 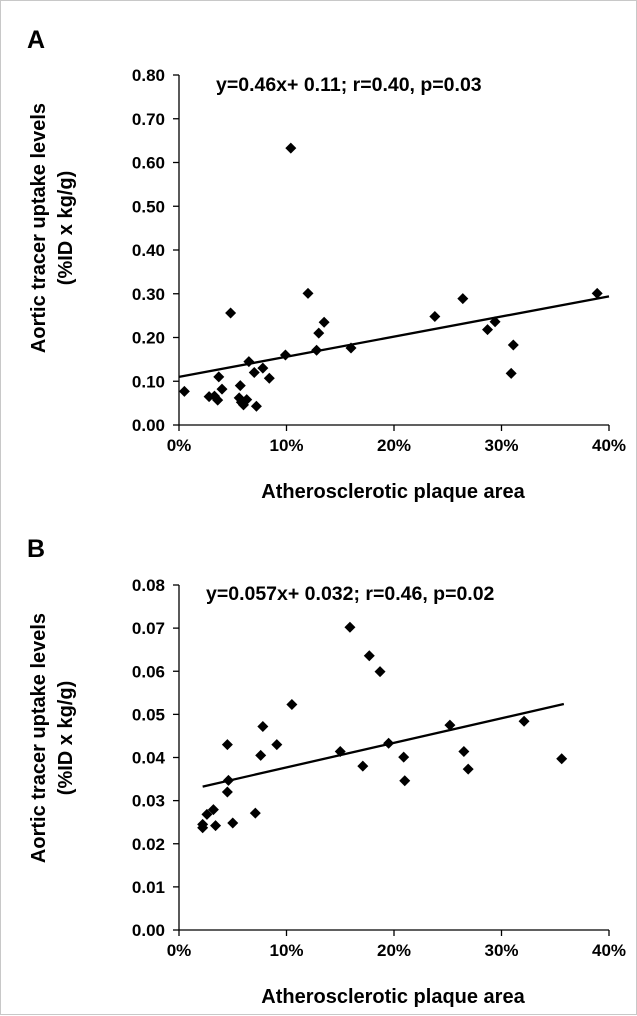 I want to click on y-tick-label: 0.01, so click(x=148, y=887).